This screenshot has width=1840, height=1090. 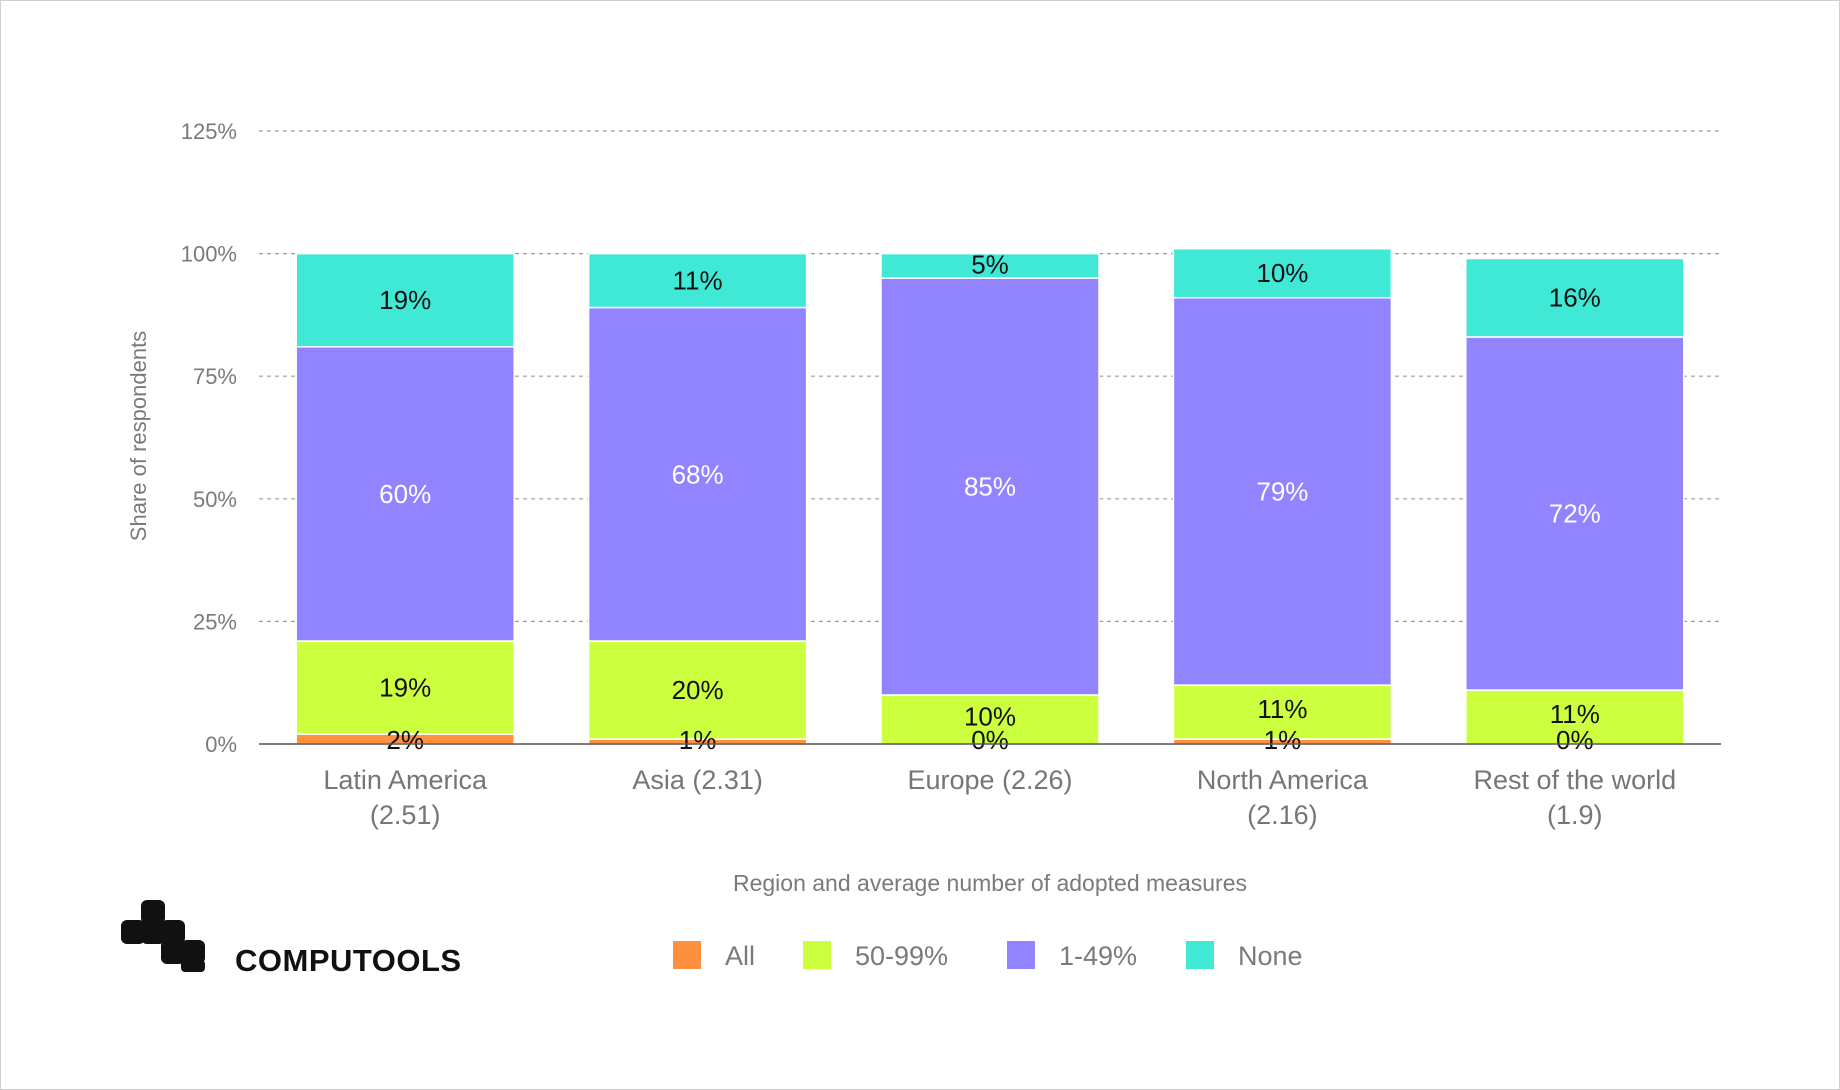 I want to click on data-label: 20%, so click(x=698, y=690).